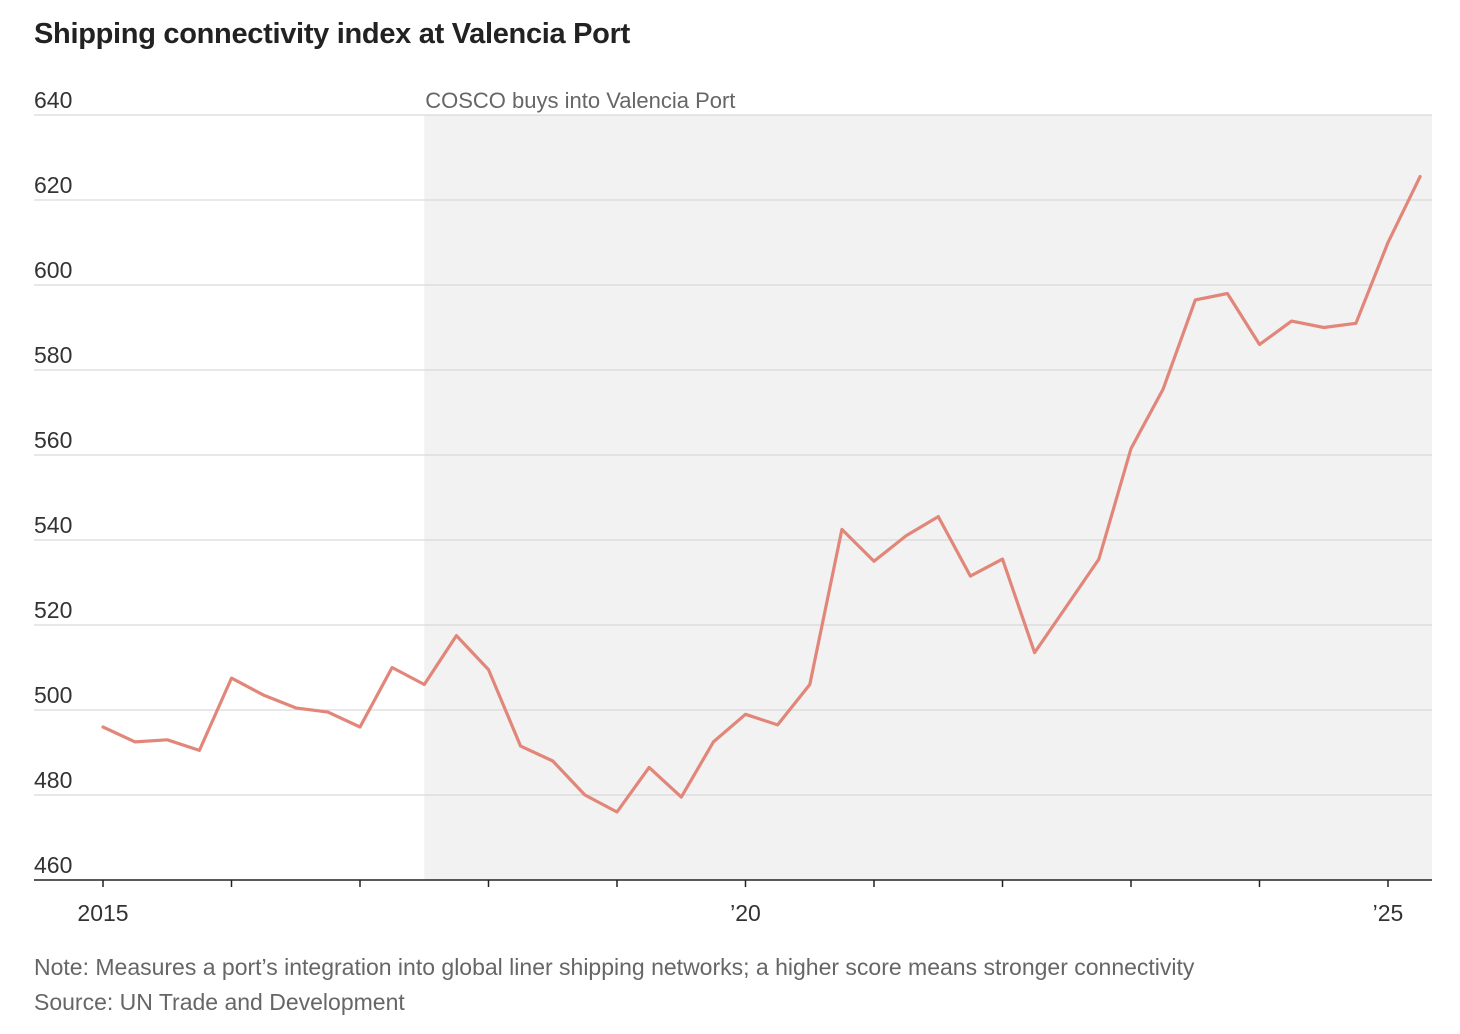 The image size is (1460, 1034). I want to click on x-axis-ticks: 2015 ’20 ’25, so click(740, 903).